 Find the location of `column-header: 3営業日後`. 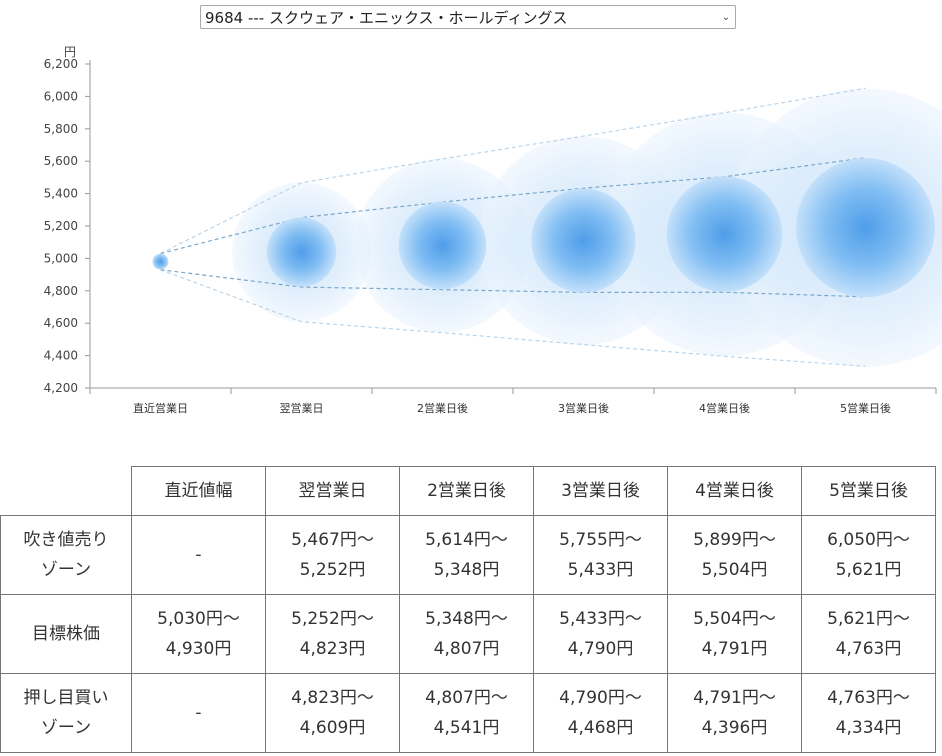

column-header: 3営業日後 is located at coordinates (600, 491).